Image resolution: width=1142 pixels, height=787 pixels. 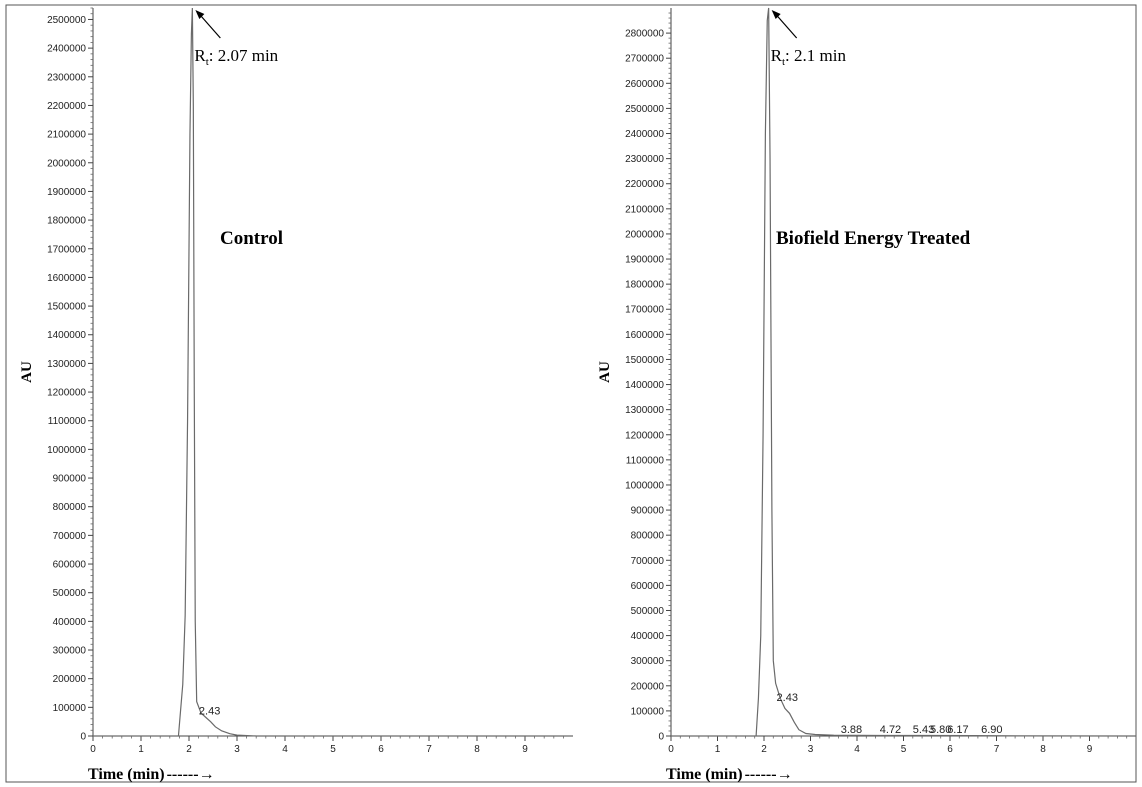 I want to click on y-tick-label: 2600000, so click(x=644, y=84).